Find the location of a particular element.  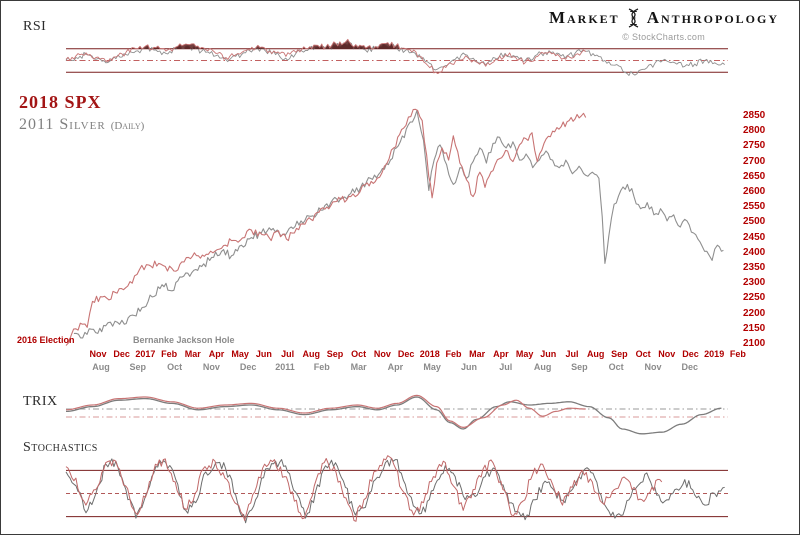

price-axis-label: 2550 is located at coordinates (754, 206).